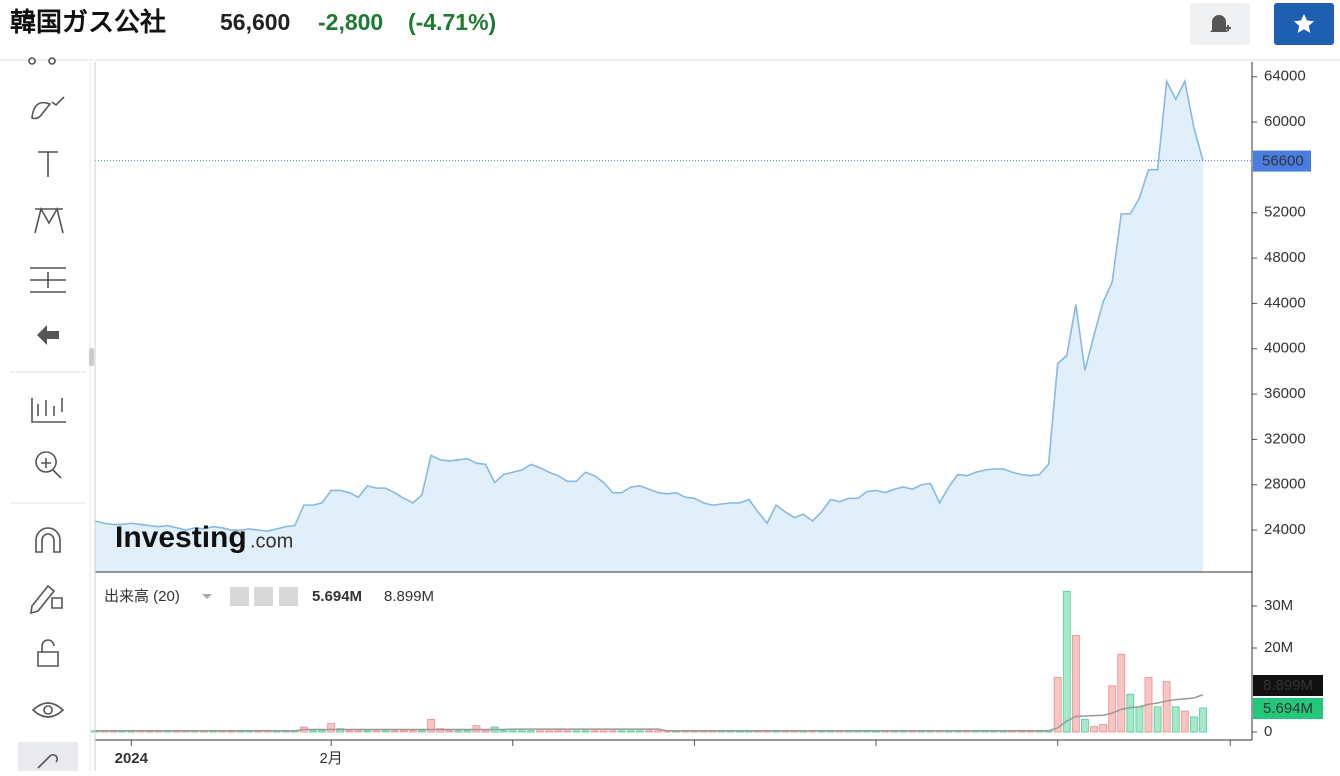 This screenshot has height=776, width=1340. Describe the element at coordinates (670, 30) in the screenshot. I see `header-bar` at that location.